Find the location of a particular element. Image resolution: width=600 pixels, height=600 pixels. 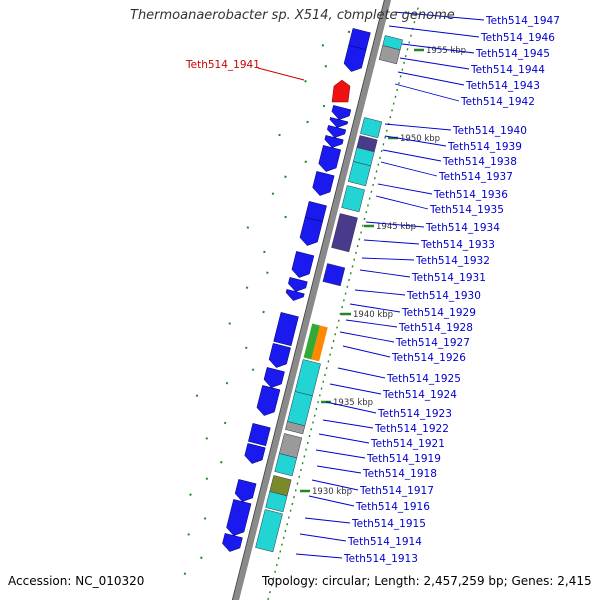

kbp-marker-label: 1945 kbp is located at coordinates (396, 227).